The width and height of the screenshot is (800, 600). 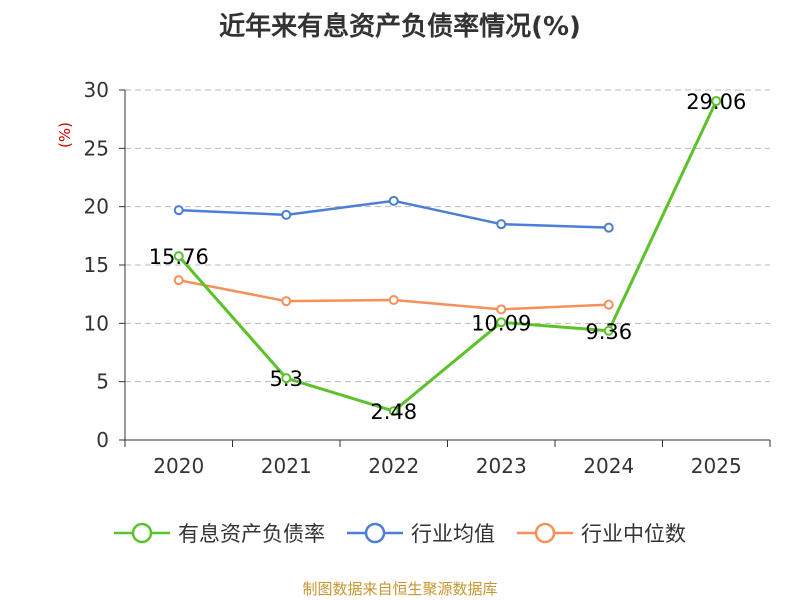 What do you see at coordinates (178, 466) in the screenshot?
I see `x-tick-label: 2020` at bounding box center [178, 466].